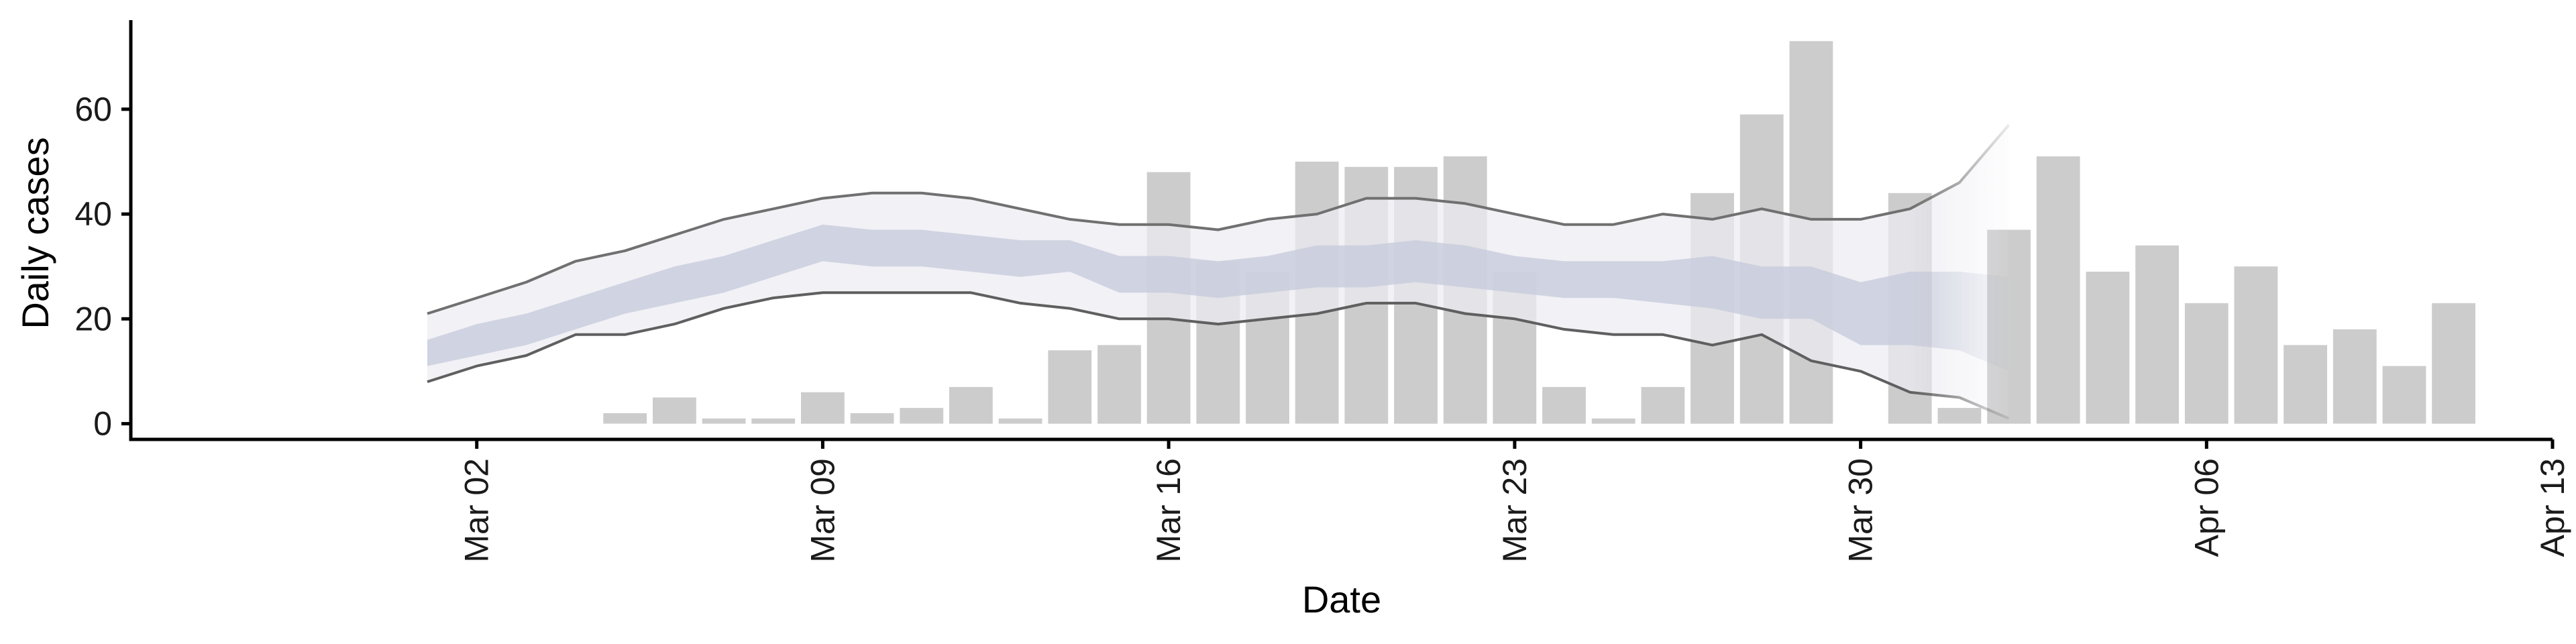 This screenshot has width=2576, height=644. What do you see at coordinates (2206, 507) in the screenshot?
I see `x-tick-label: Apr 06` at bounding box center [2206, 507].